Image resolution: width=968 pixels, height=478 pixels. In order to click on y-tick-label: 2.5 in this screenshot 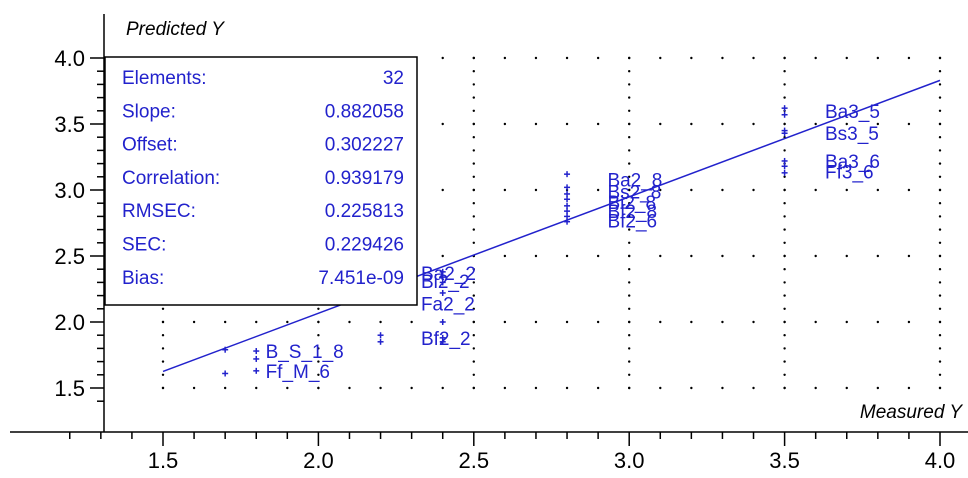, I will do `click(69, 256)`.